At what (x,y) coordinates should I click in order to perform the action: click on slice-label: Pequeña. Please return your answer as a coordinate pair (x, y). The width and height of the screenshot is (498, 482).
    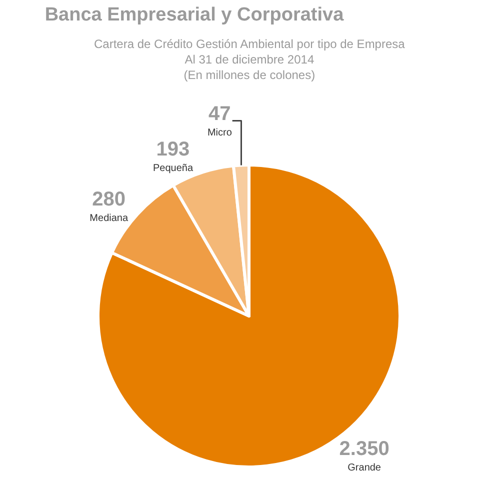
    Looking at the image, I should click on (173, 168).